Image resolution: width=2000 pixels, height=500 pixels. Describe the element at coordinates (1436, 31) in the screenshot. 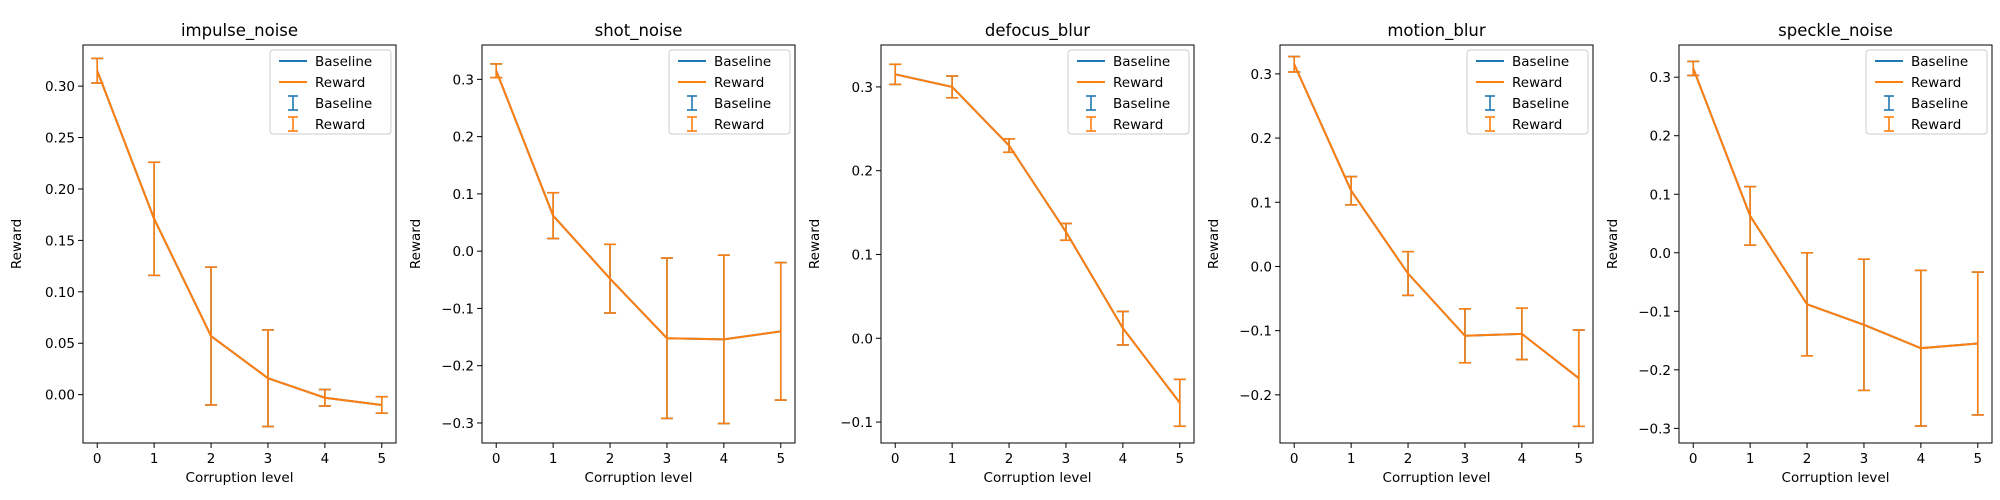

I see `chart-title: motion_blur` at that location.